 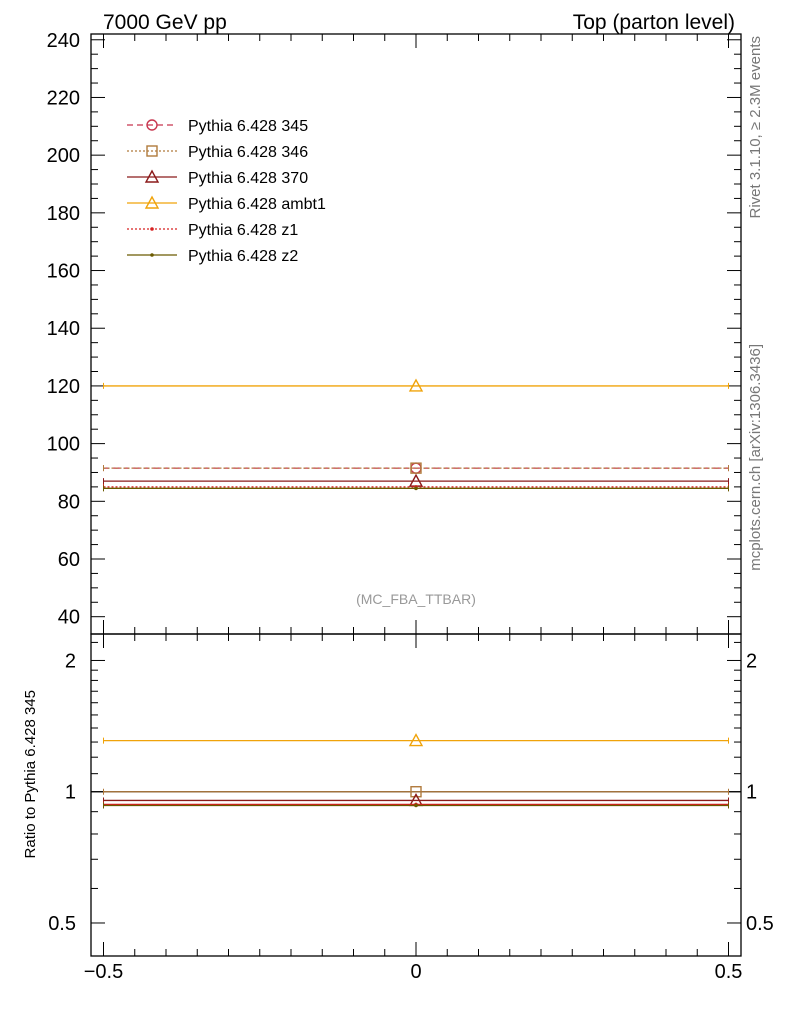 I want to click on ratio-y-tick-label-right: 2, so click(x=751, y=661).